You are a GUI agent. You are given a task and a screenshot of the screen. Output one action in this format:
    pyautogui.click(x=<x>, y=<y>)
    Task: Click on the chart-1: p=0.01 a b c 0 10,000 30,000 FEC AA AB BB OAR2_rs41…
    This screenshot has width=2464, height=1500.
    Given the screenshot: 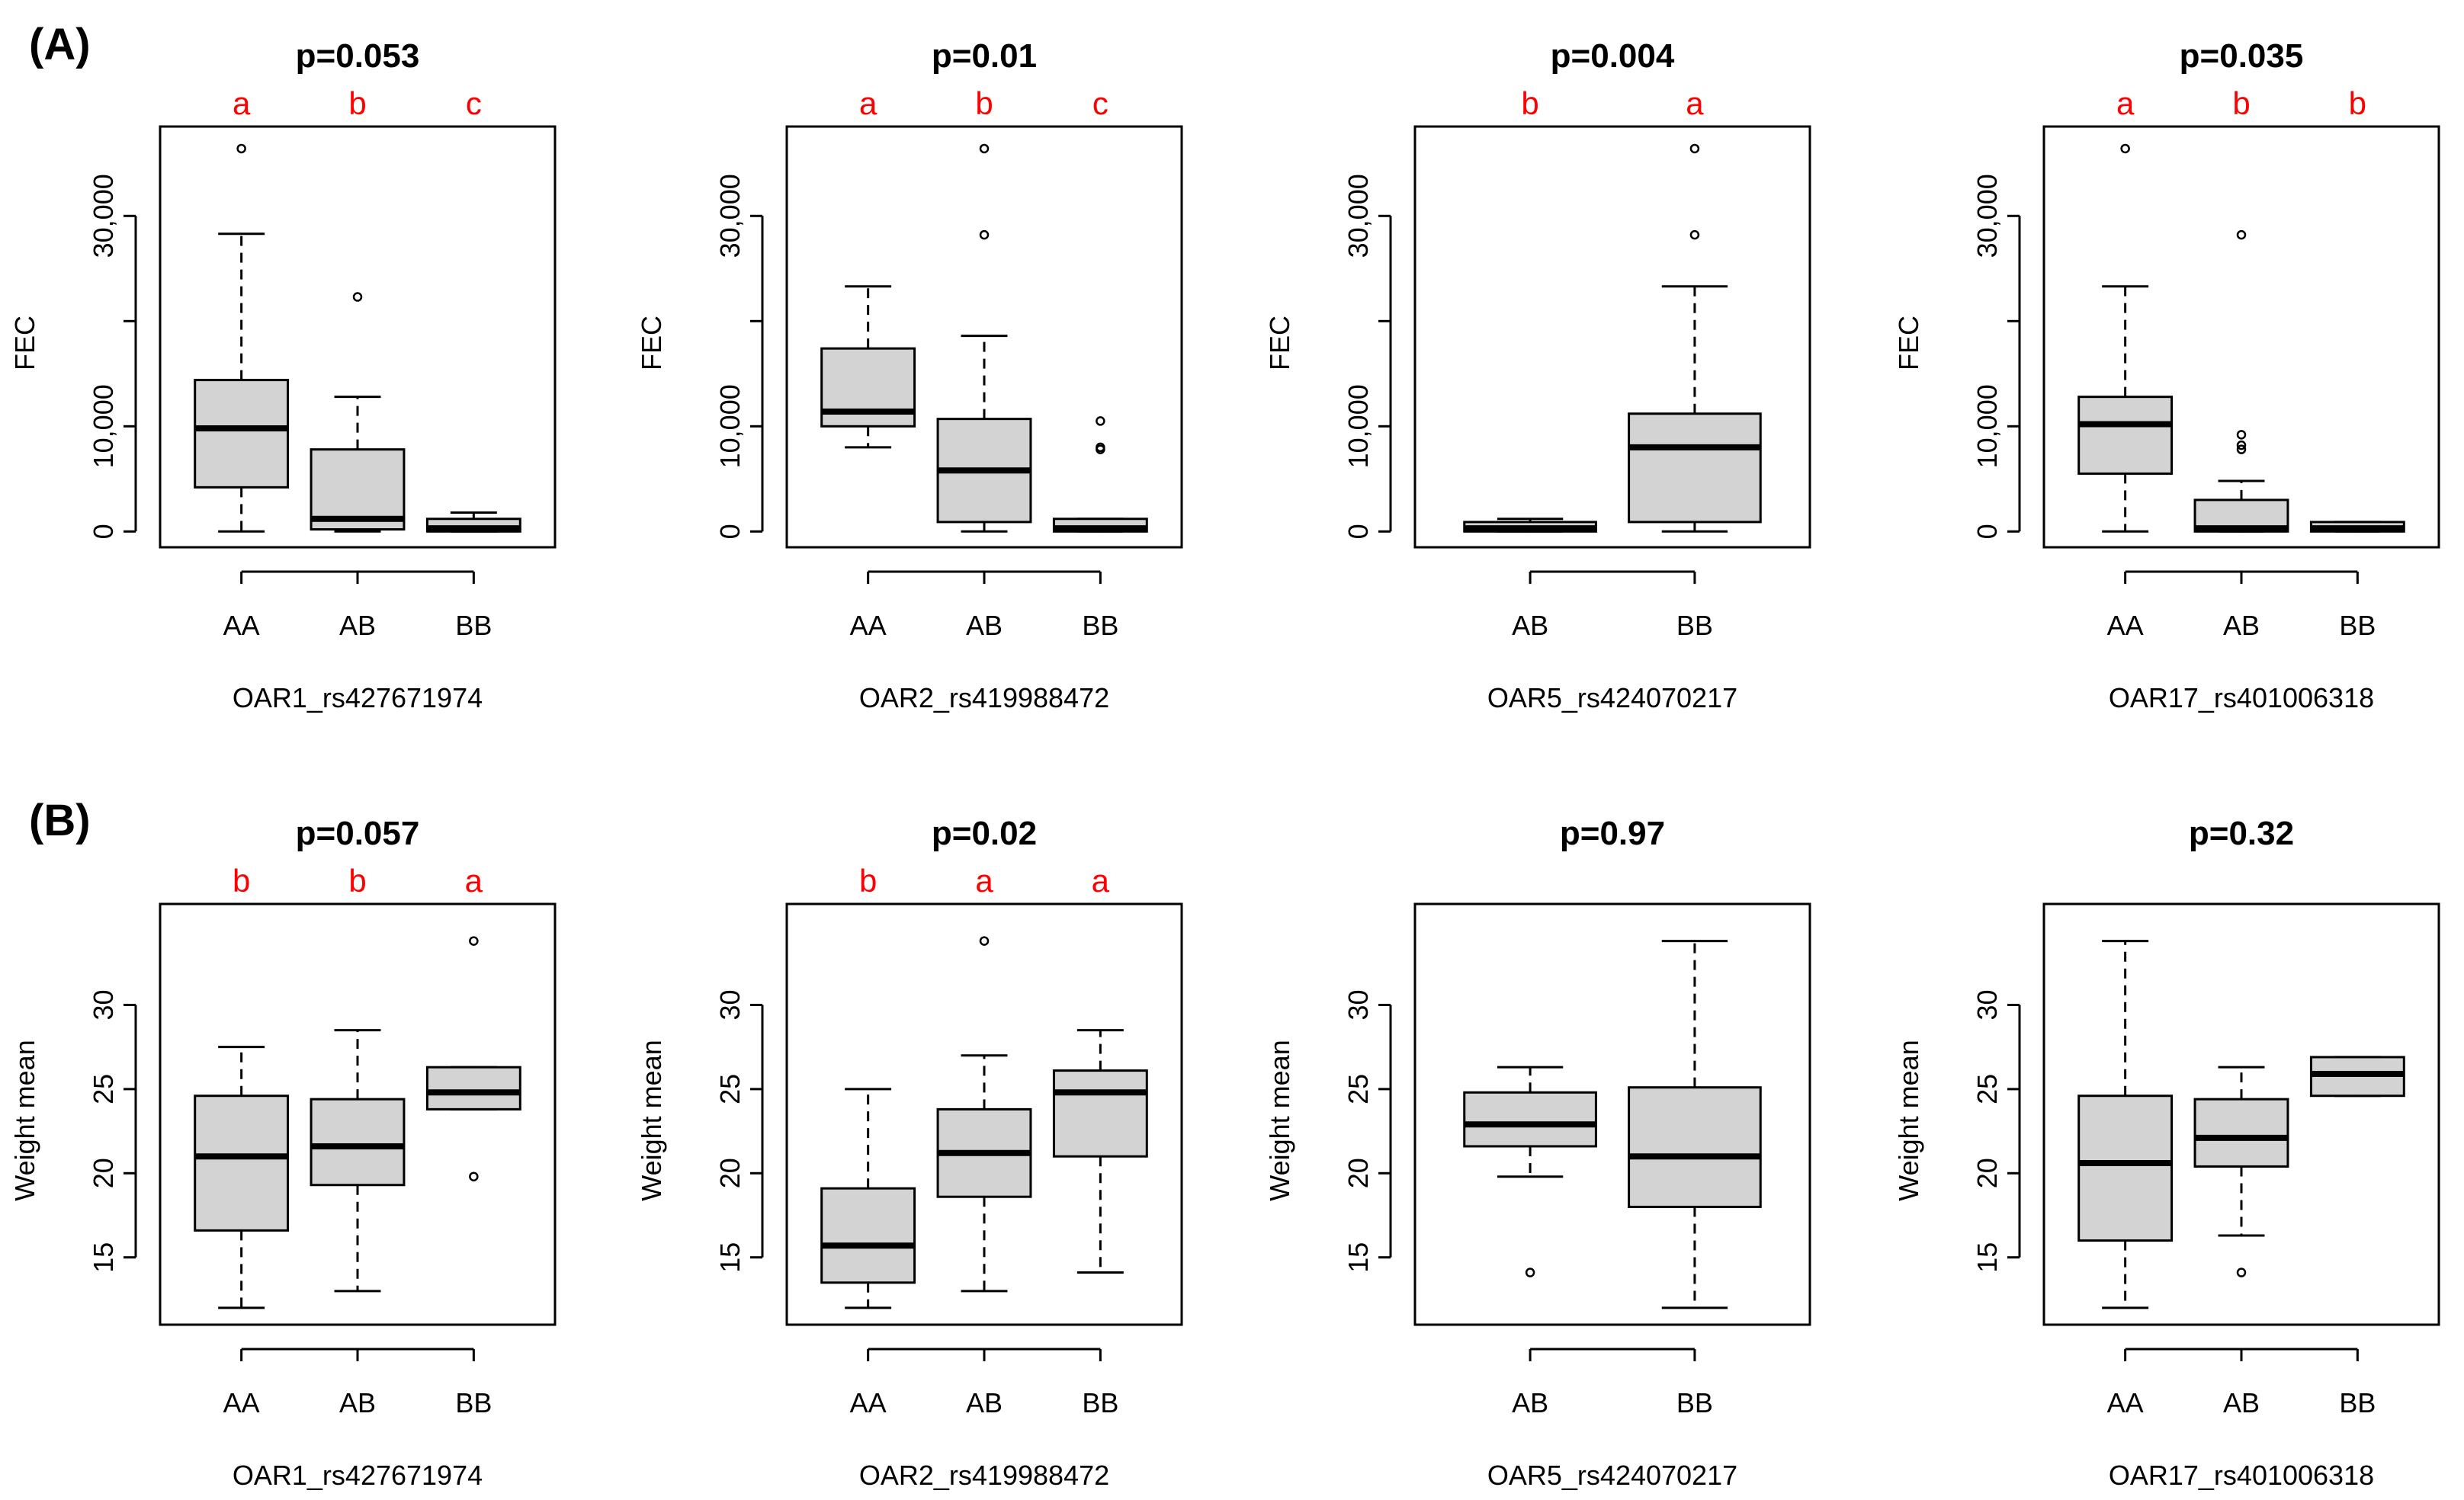 What is the action you would take?
    pyautogui.click(x=910, y=375)
    